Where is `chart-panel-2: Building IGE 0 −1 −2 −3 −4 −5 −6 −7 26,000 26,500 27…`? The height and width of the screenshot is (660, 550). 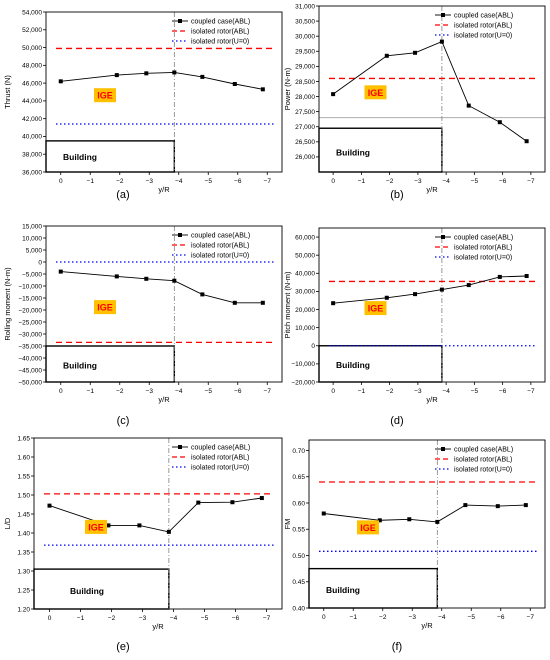
chart-panel-2: Building IGE 0 −1 −2 −3 −4 −5 −6 −7 26,000 26,500 27… is located at coordinates (414, 102).